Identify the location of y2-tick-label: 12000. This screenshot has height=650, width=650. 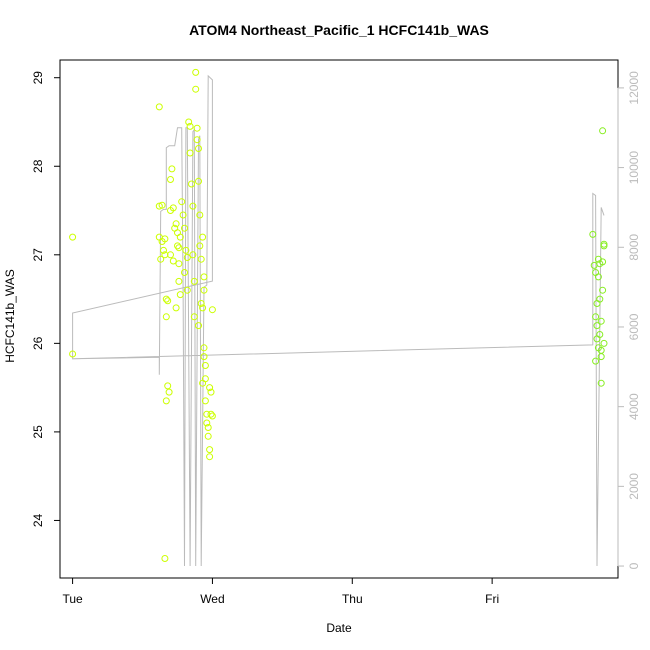
(634, 88).